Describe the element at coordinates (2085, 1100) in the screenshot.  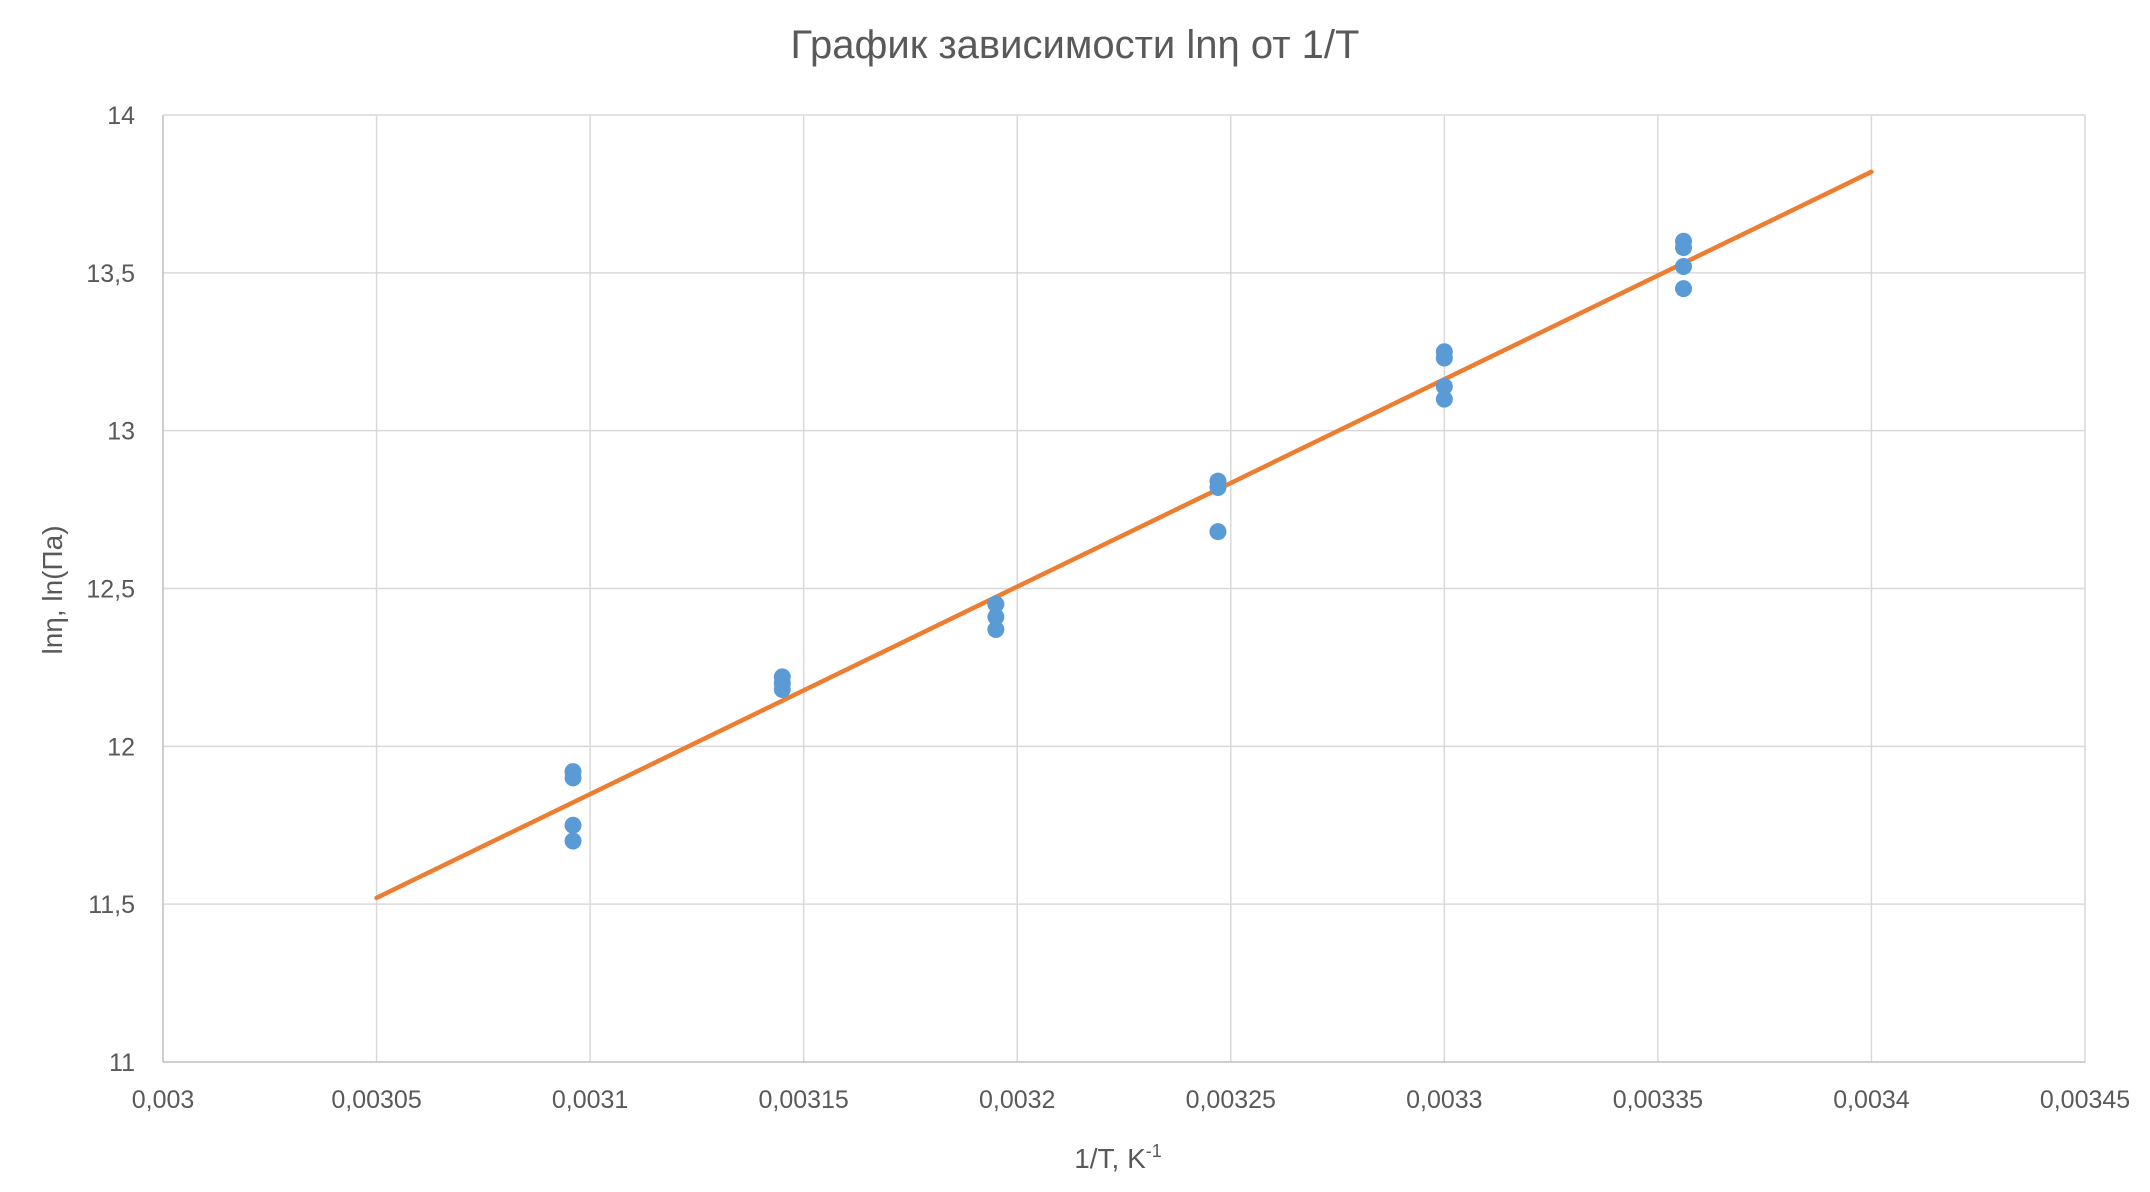
I see `x-tick-label: 0,00345` at that location.